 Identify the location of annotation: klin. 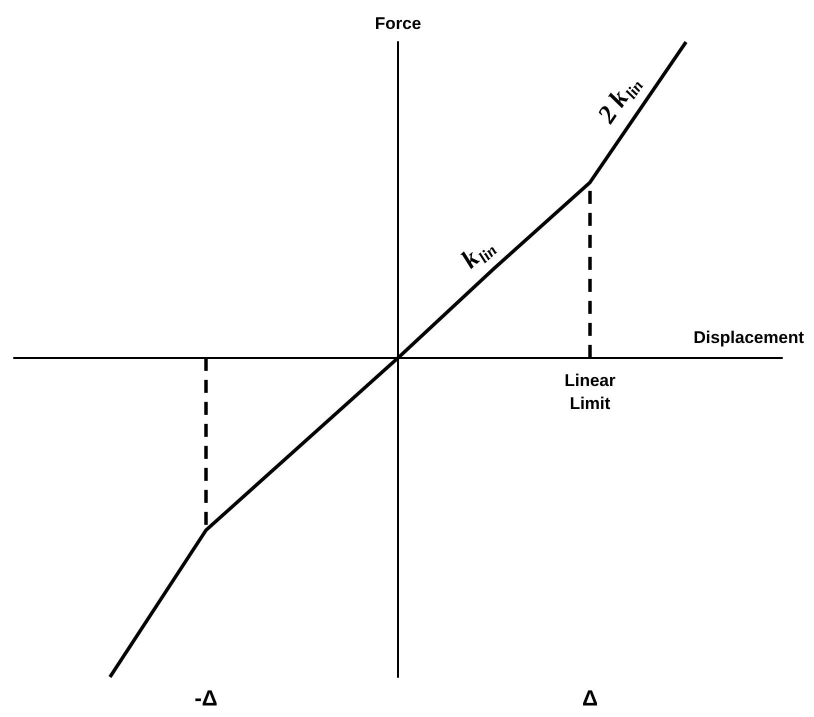
(478, 258).